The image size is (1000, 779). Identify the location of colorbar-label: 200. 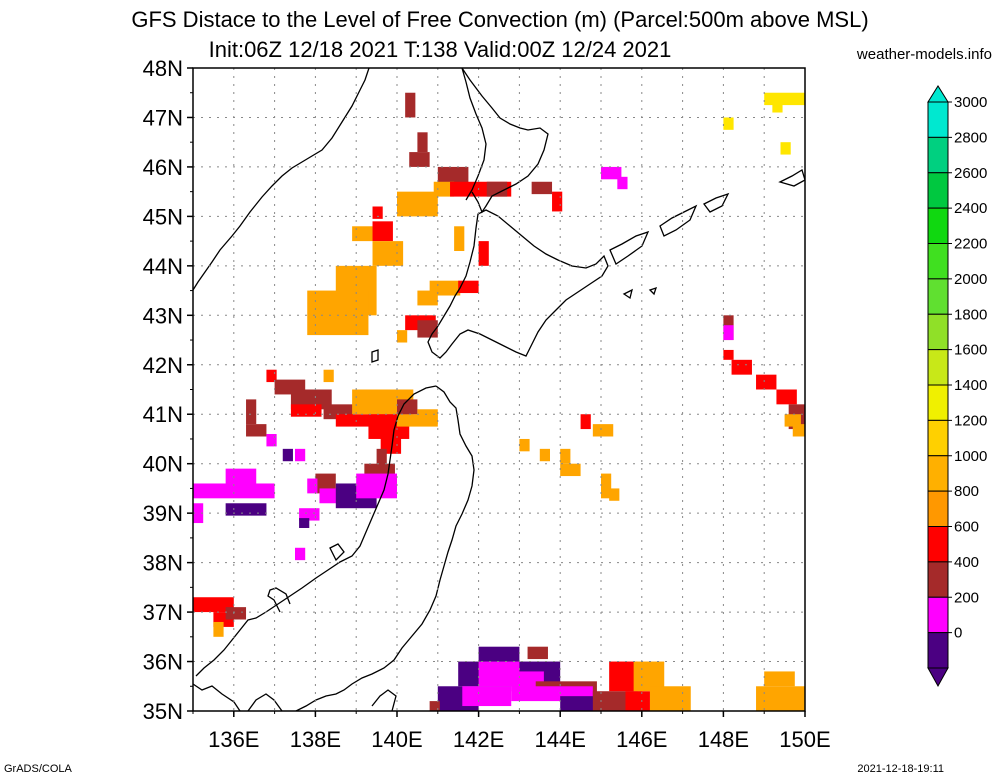
(966, 597).